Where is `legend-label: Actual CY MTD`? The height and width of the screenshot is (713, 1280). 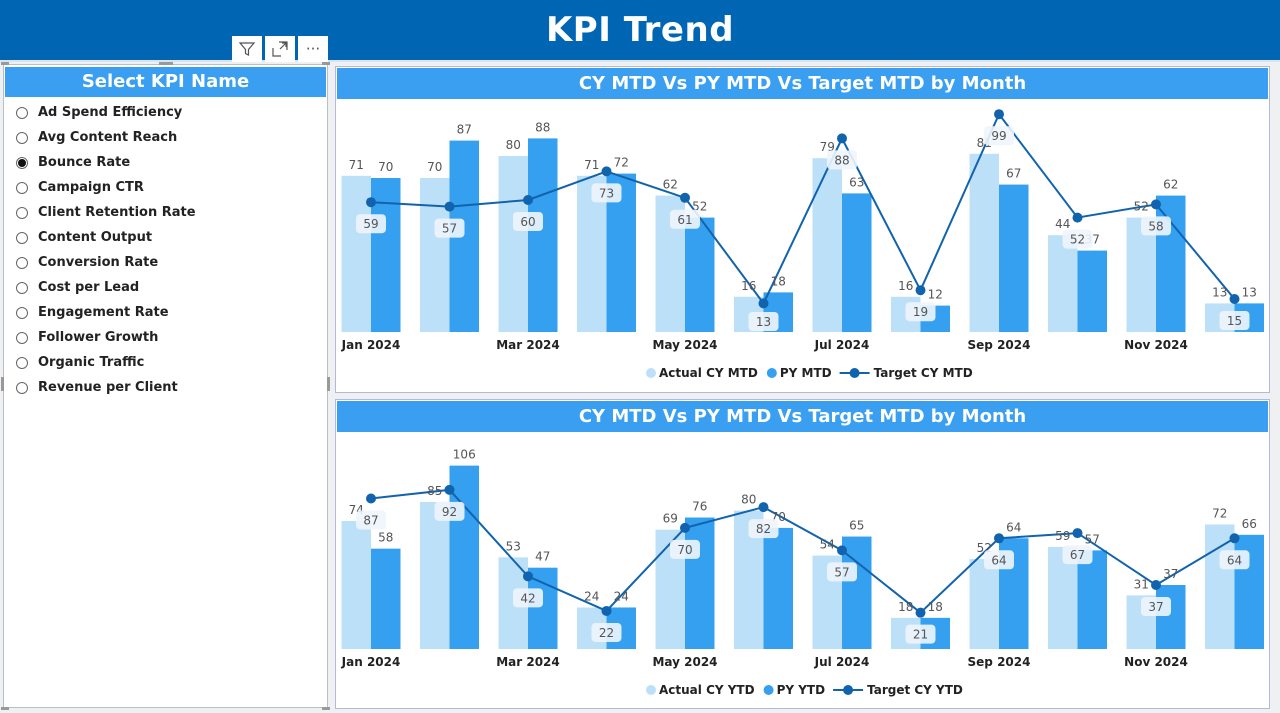
legend-label: Actual CY MTD is located at coordinates (708, 373).